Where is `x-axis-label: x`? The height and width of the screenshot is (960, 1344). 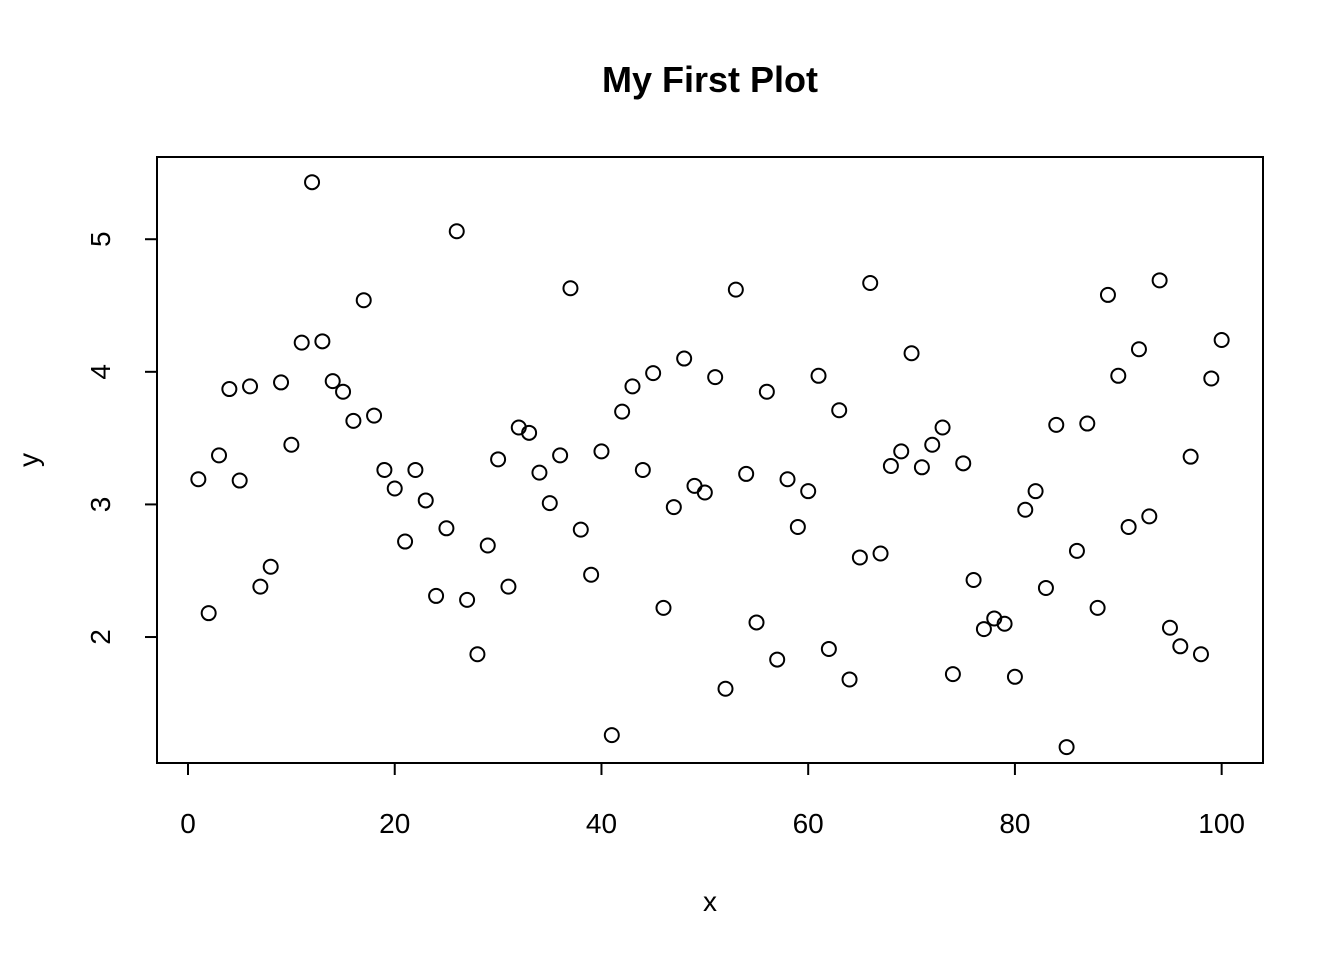
x-axis-label: x is located at coordinates (710, 901).